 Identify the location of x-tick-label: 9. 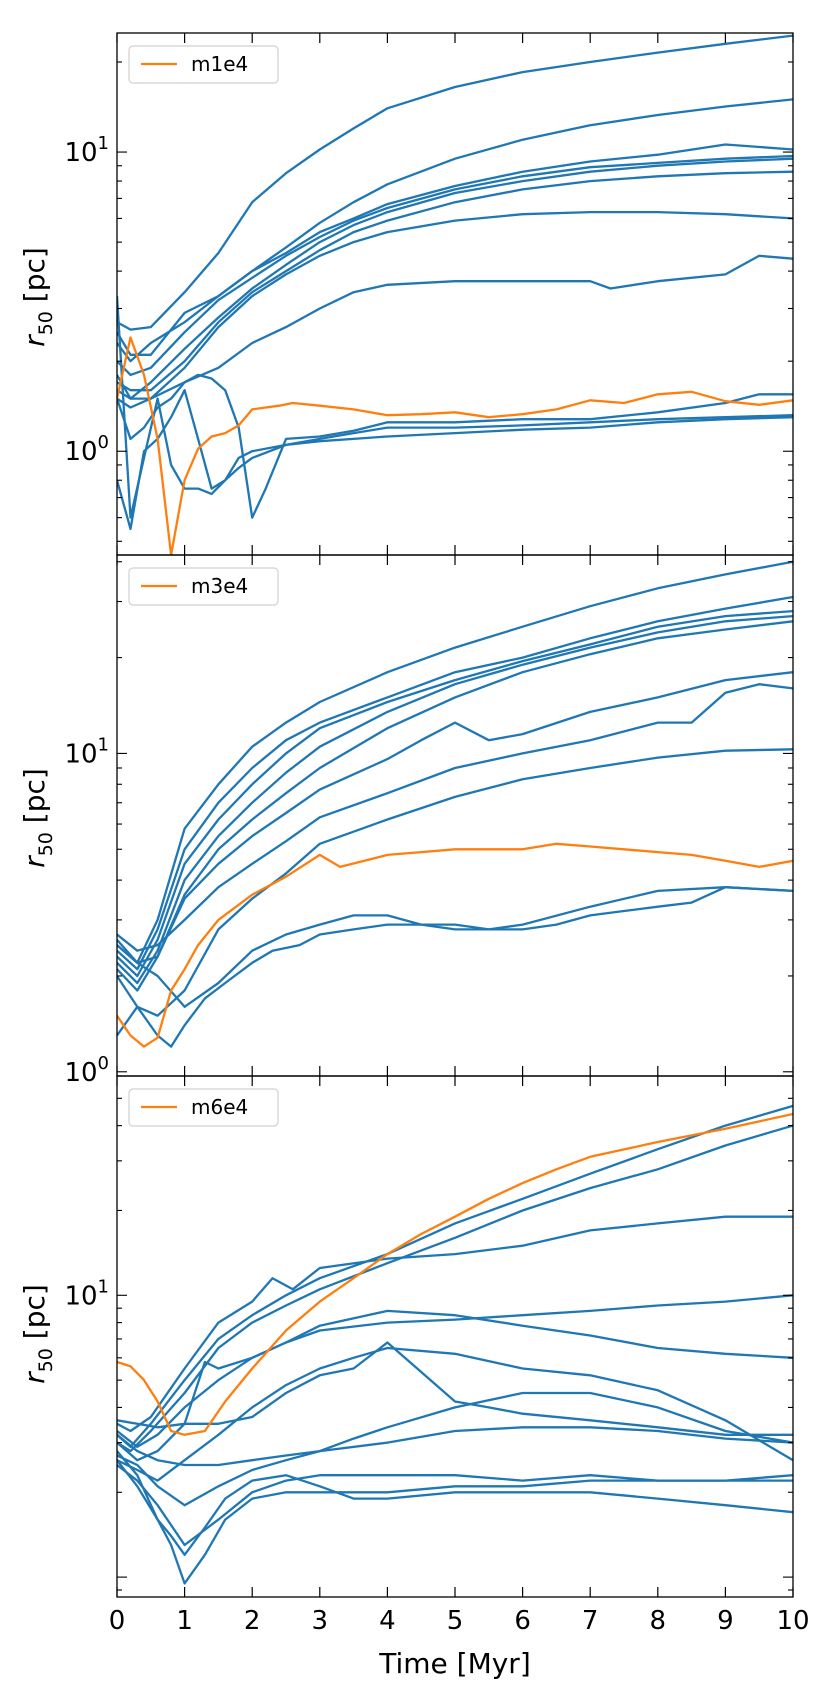
(725, 1621).